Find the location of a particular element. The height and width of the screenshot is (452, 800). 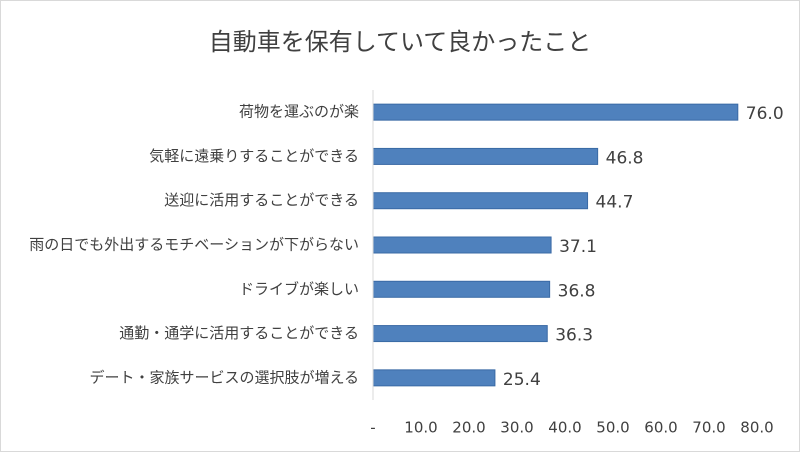

x-tick-label: 20.0 is located at coordinates (468, 428).